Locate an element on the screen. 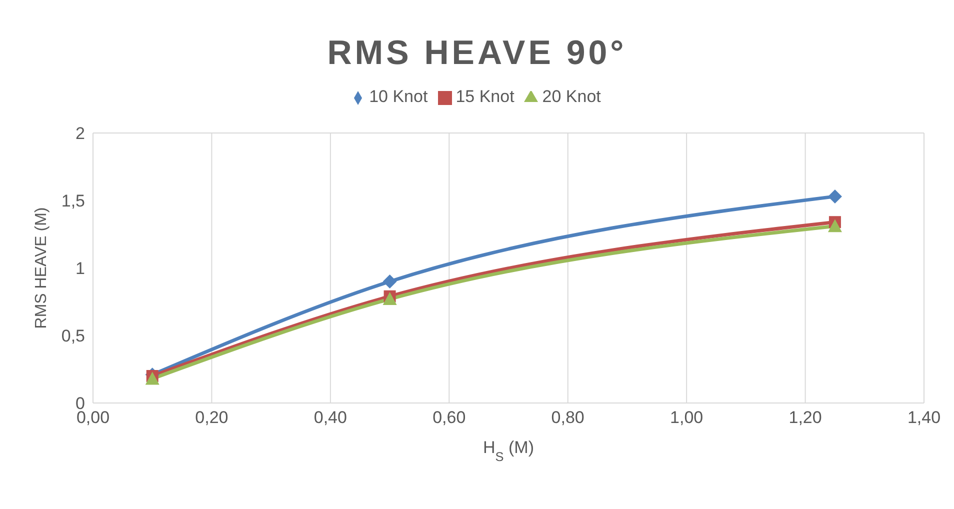 This screenshot has width=954, height=509. x-tick-label: 0,60 is located at coordinates (449, 418).